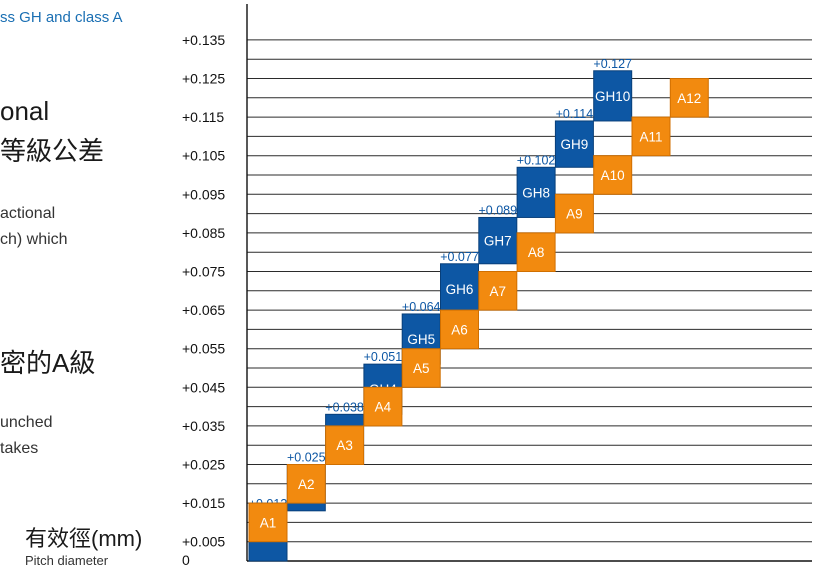 The image size is (833, 571). What do you see at coordinates (203, 233) in the screenshot?
I see `y-tick-label: +0.085` at bounding box center [203, 233].